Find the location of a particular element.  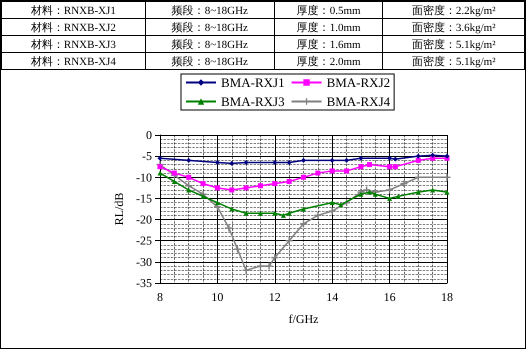

text: 厚度：1.6mm is located at coordinates (328, 44).